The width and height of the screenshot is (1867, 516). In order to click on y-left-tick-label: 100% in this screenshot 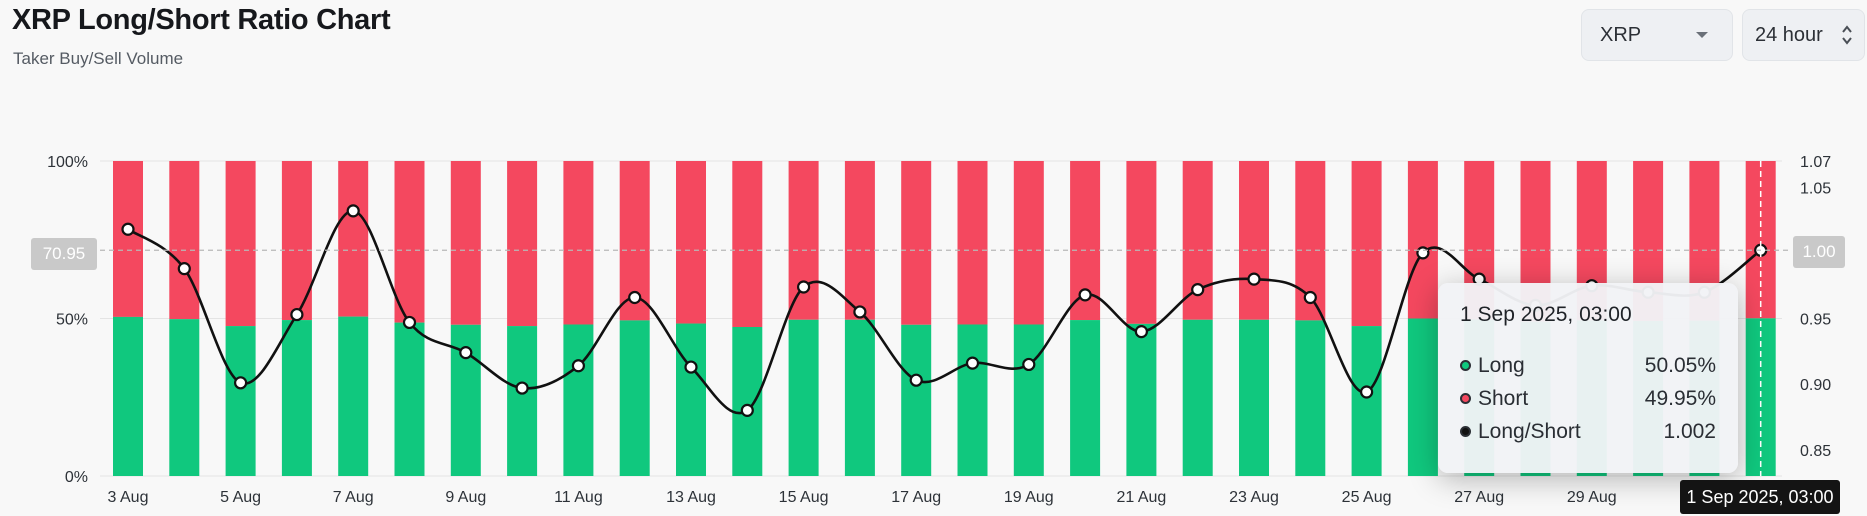, I will do `click(67, 162)`.